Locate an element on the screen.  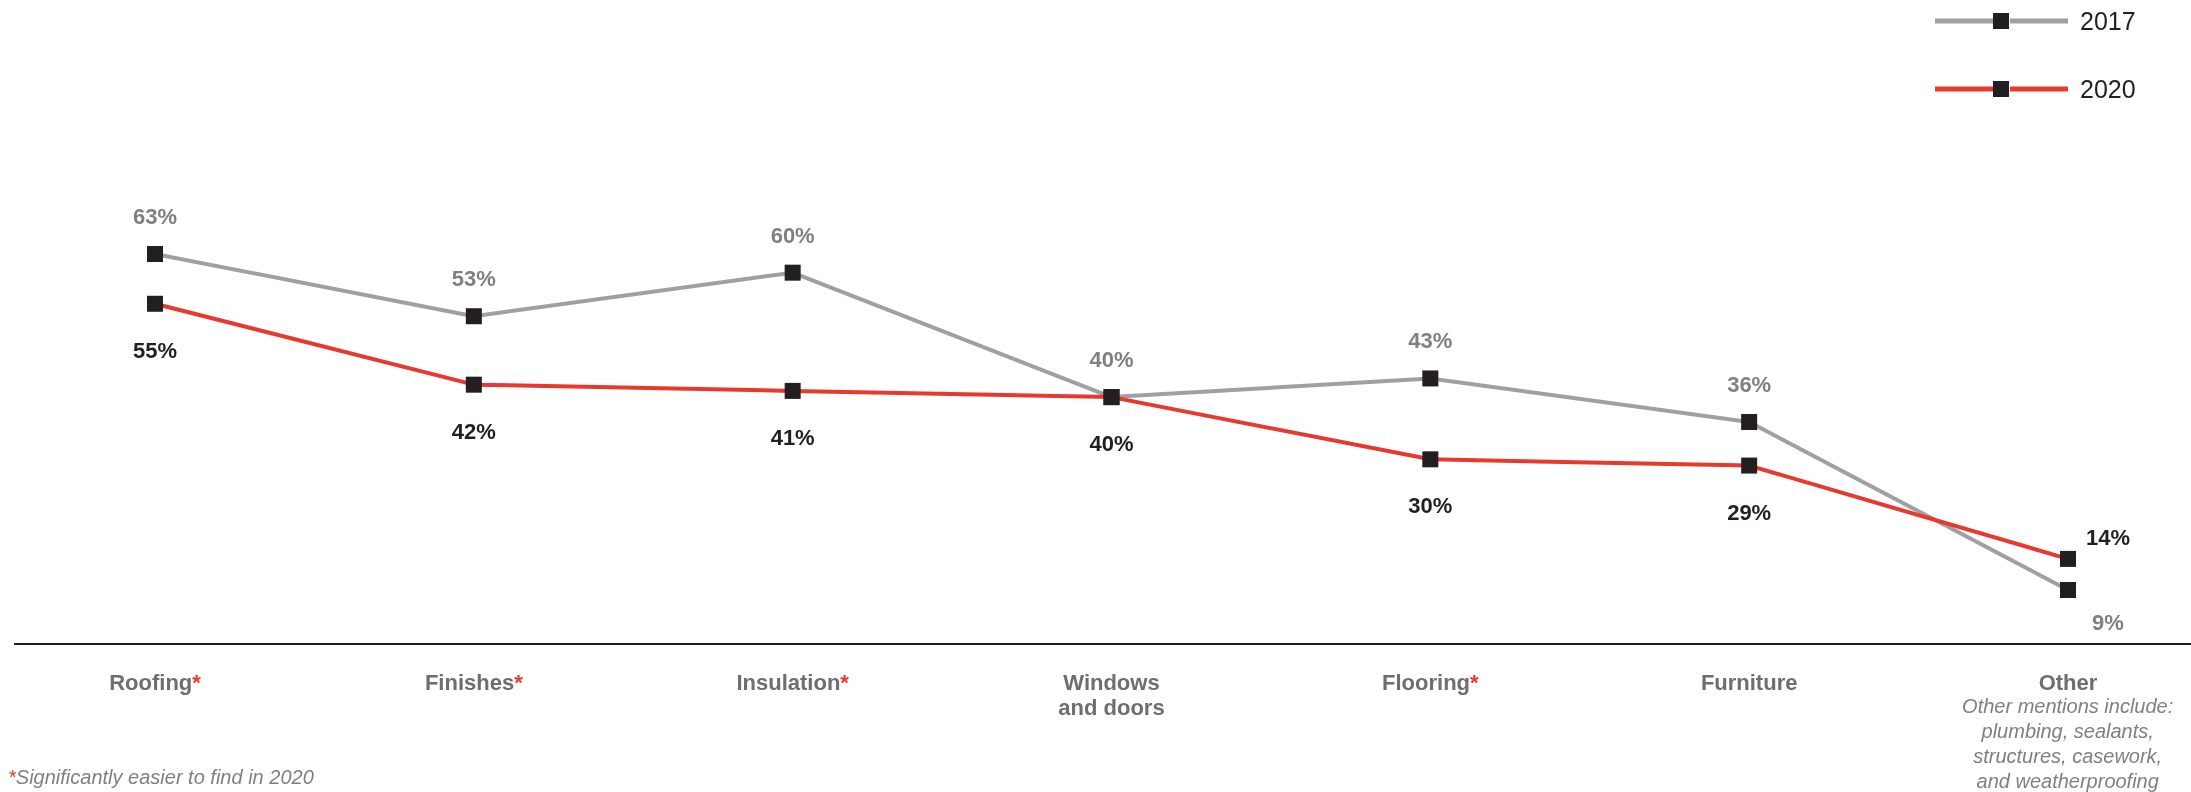
x-tick-label: Windows and doors is located at coordinates (1111, 695).